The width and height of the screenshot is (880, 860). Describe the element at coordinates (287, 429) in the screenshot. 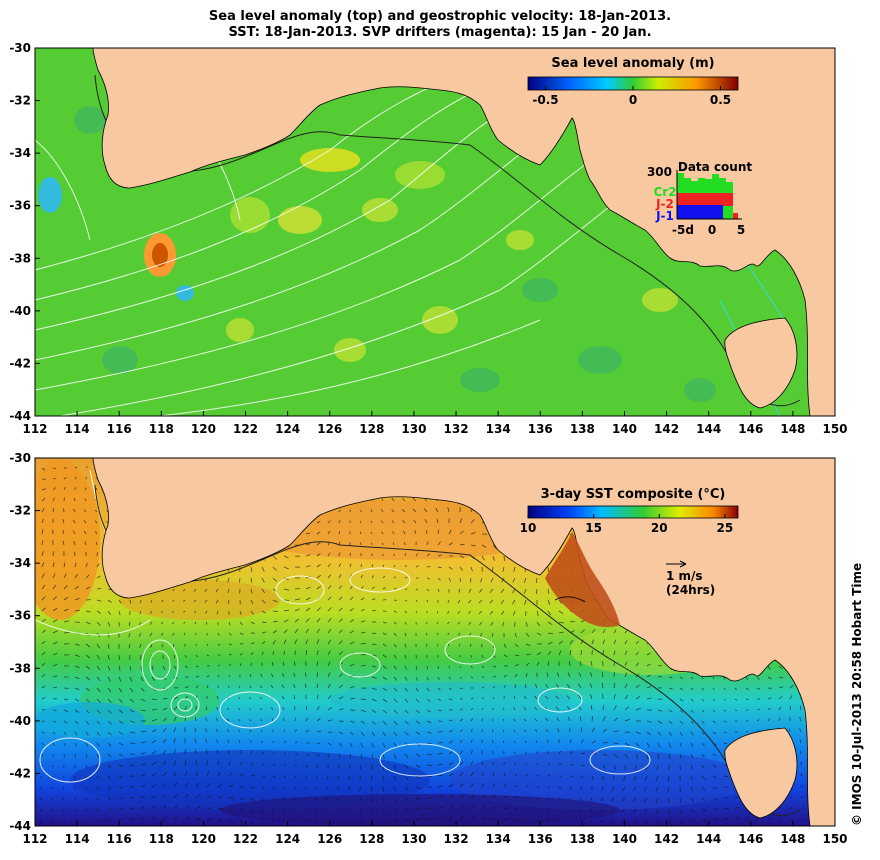

I see `top-lon-tick-label: 124` at that location.